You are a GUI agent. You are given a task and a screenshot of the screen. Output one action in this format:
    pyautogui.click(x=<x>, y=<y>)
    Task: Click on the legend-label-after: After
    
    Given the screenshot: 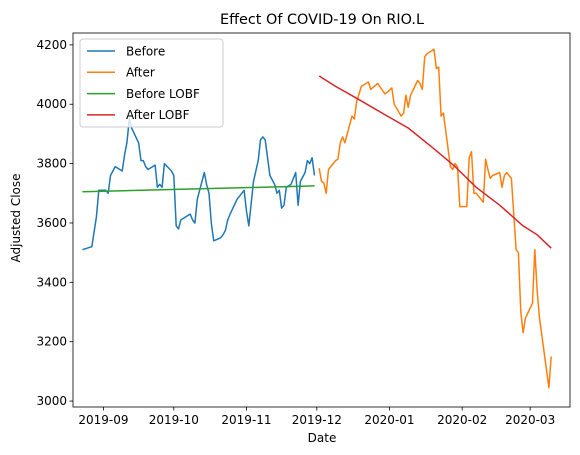 What is the action you would take?
    pyautogui.click(x=140, y=73)
    